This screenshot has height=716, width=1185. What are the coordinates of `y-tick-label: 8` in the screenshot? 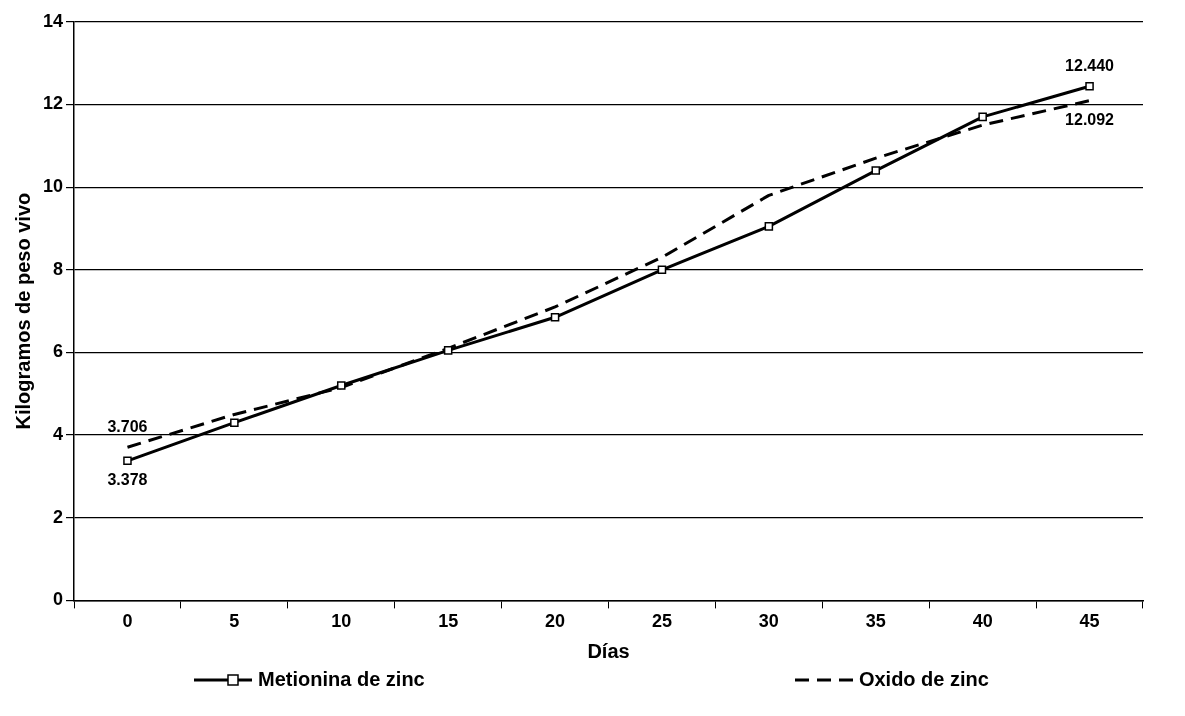 It's located at (58, 268).